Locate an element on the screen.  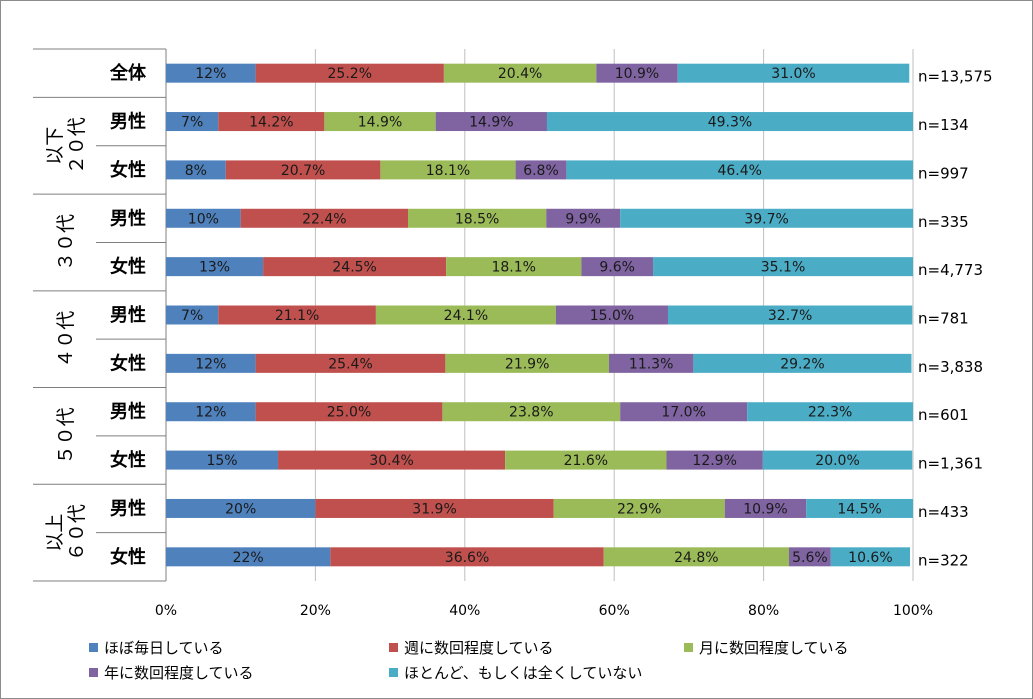
data-label: 31.9% is located at coordinates (434, 509).